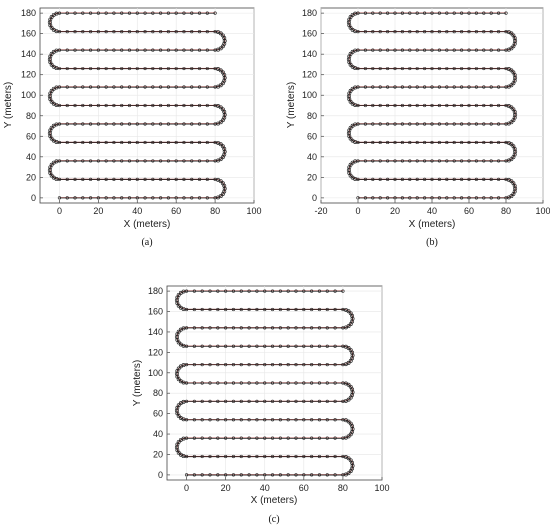  Describe the element at coordinates (253, 211) in the screenshot. I see `x-tick-label: 100` at that location.